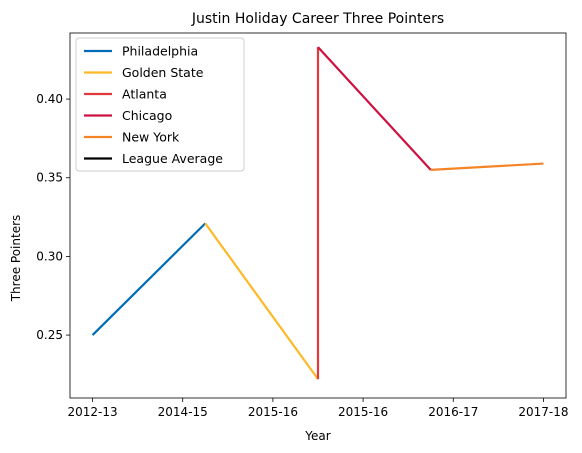 This screenshot has height=453, width=582. What do you see at coordinates (144, 94) in the screenshot?
I see `legend-label: Atlanta` at bounding box center [144, 94].